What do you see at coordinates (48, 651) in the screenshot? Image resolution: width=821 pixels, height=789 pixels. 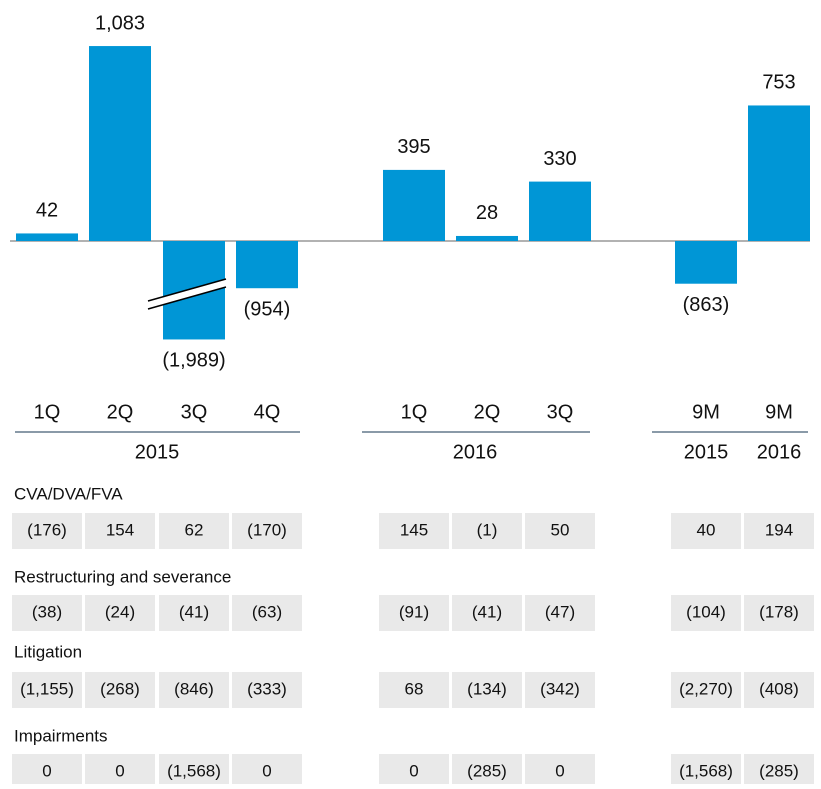 I see `row-title: Litigation` at bounding box center [48, 651].